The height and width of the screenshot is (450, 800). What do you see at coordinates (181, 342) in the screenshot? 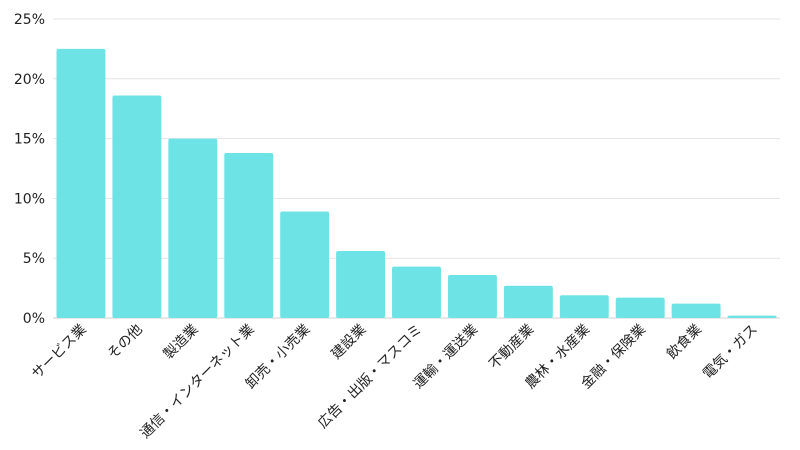
I see `x-tick-label: 製造業` at bounding box center [181, 342].